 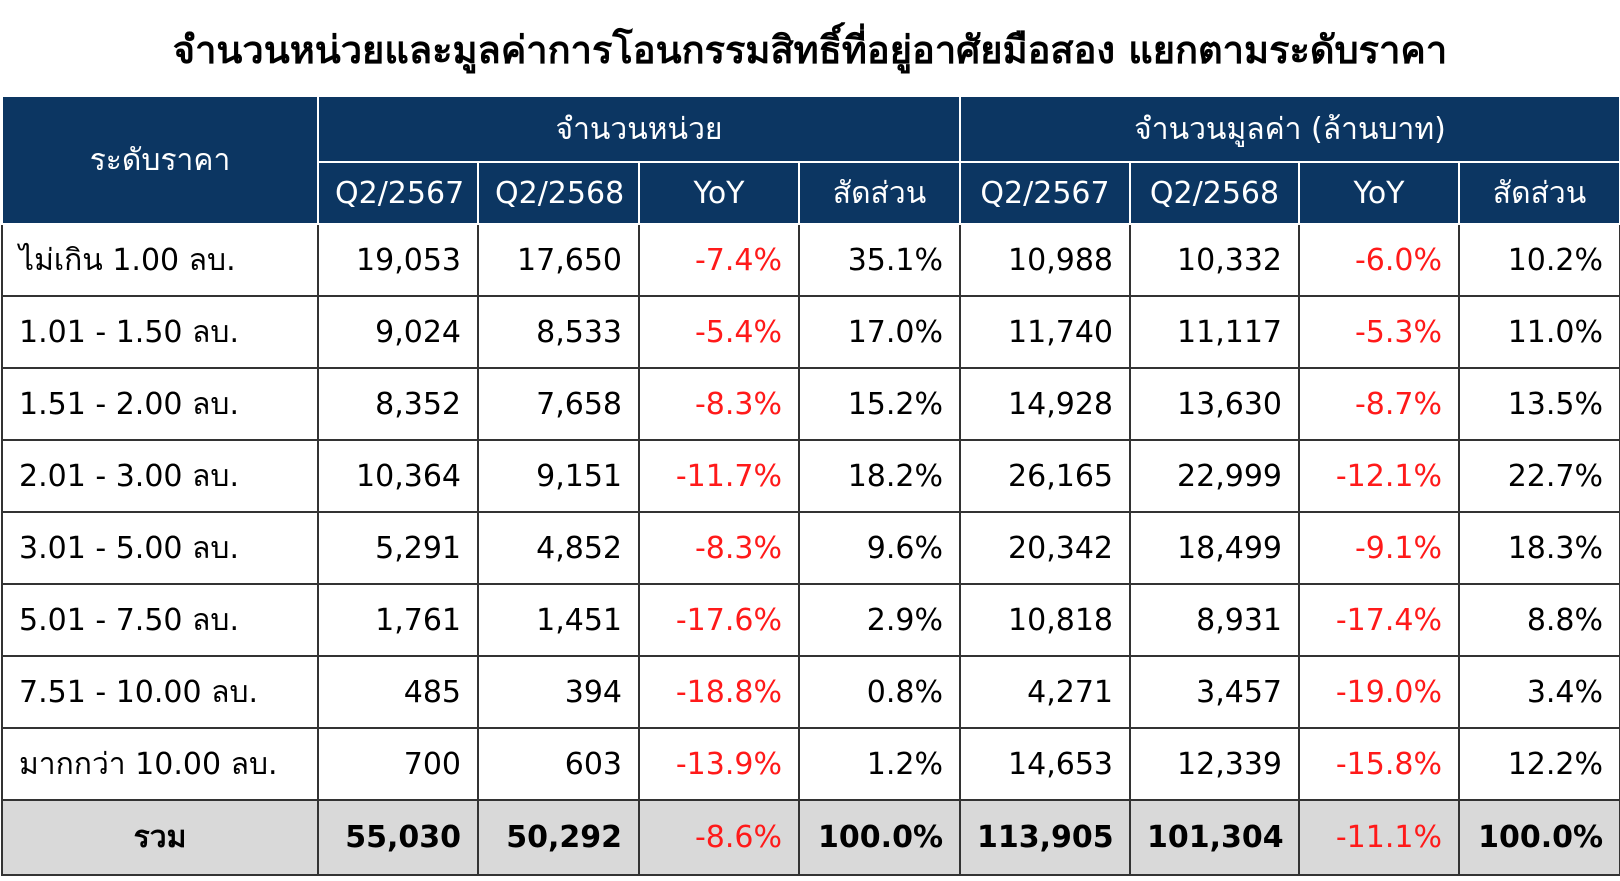 What do you see at coordinates (1379, 548) in the screenshot?
I see `cell: -9.1%` at bounding box center [1379, 548].